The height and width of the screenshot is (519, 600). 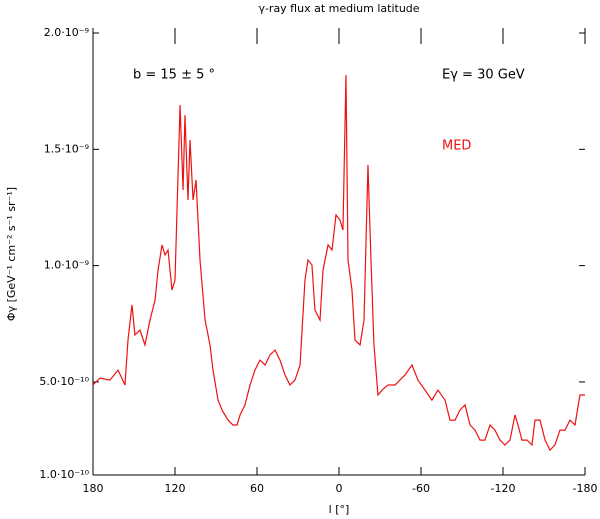 I want to click on y-tick-label: 5.0·10⁻¹⁰, so click(x=64, y=381).